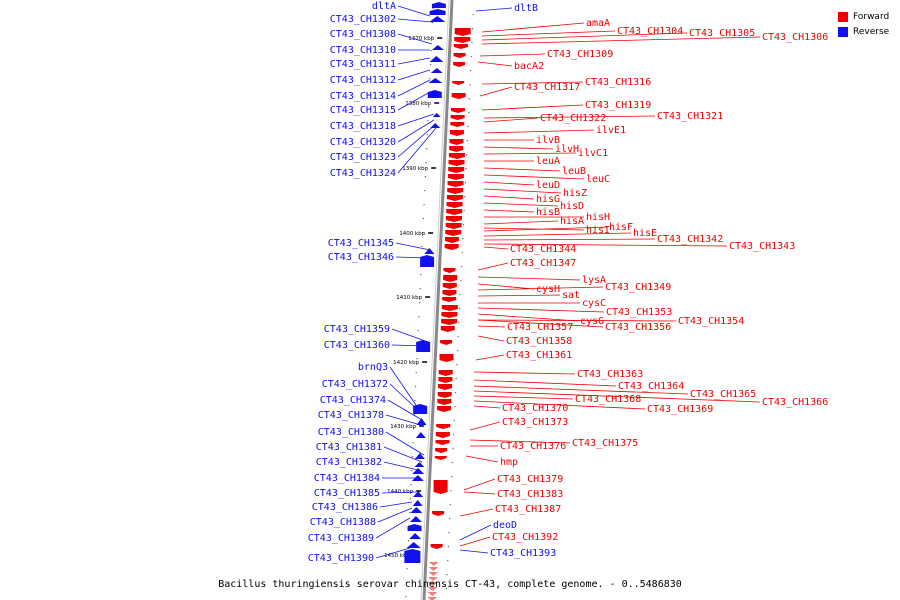 The width and height of the screenshot is (900, 600). Describe the element at coordinates (651, 386) in the screenshot. I see `forward-gene-label: CT43_CH1364` at that location.